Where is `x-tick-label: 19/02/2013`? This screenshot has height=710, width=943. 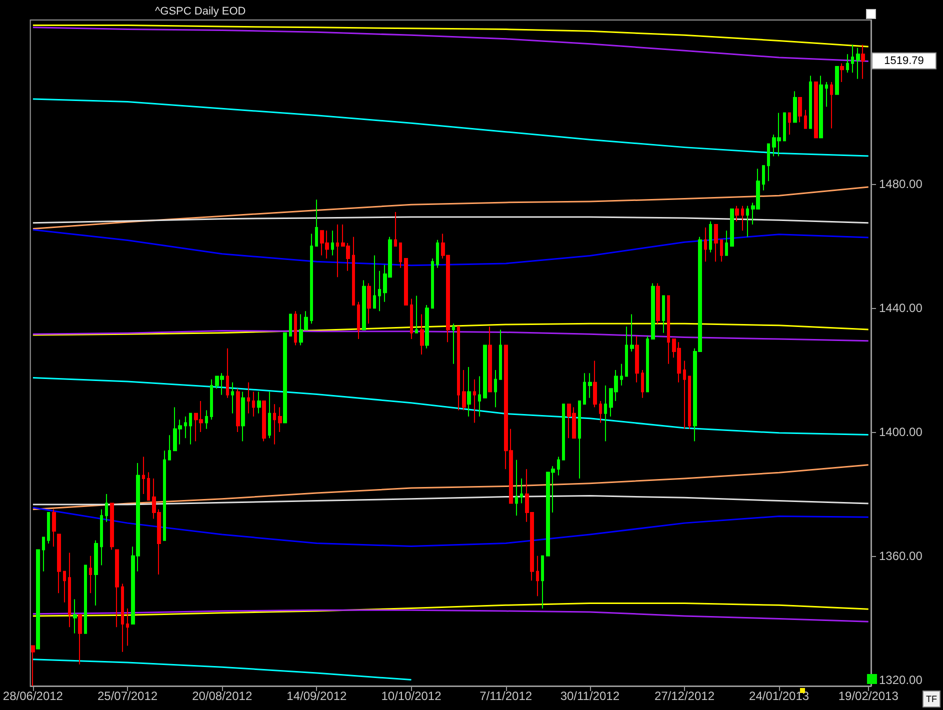 x-tick-label: 19/02/2013 is located at coordinates (868, 696).